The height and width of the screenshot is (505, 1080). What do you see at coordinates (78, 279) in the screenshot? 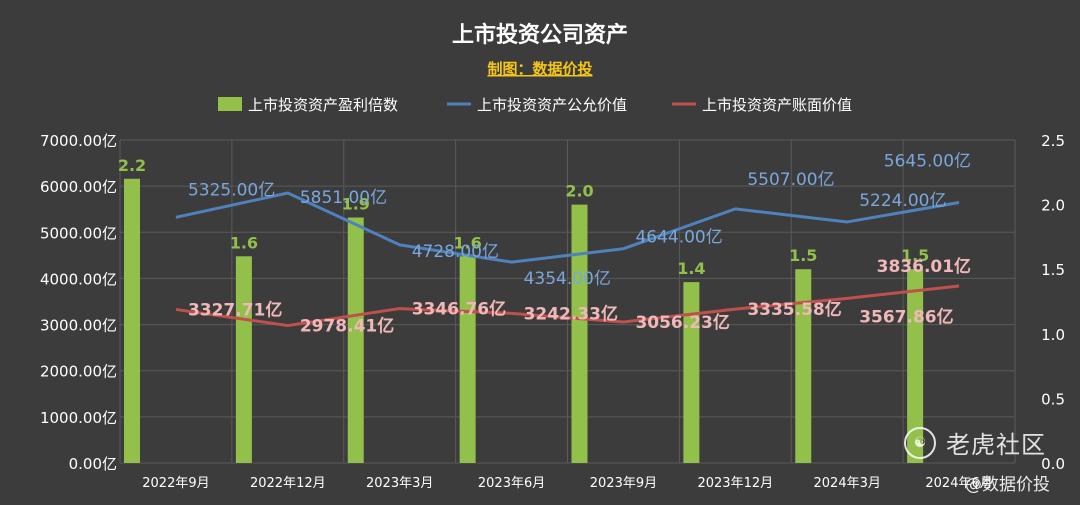
I see `y-left-tick-4: 4000.00亿` at bounding box center [78, 279].